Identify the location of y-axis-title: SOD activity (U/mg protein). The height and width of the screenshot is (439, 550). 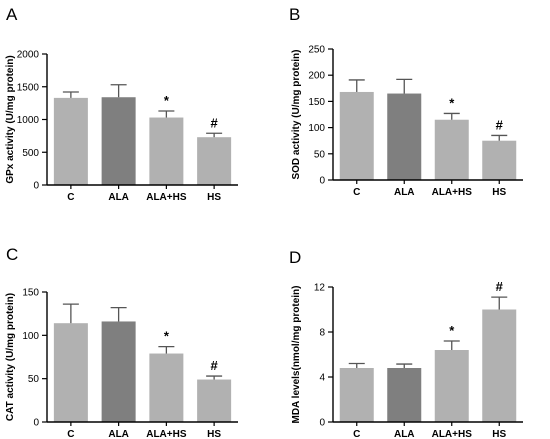
(296, 114).